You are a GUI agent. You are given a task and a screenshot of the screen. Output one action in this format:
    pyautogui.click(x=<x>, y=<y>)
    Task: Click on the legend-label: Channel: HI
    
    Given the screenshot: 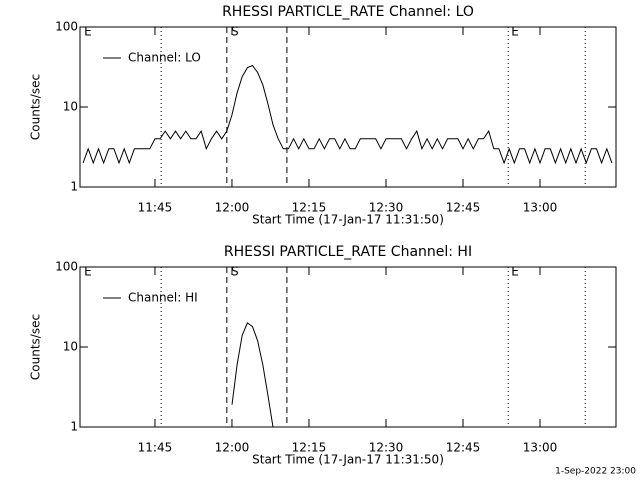 What is the action you would take?
    pyautogui.click(x=163, y=298)
    